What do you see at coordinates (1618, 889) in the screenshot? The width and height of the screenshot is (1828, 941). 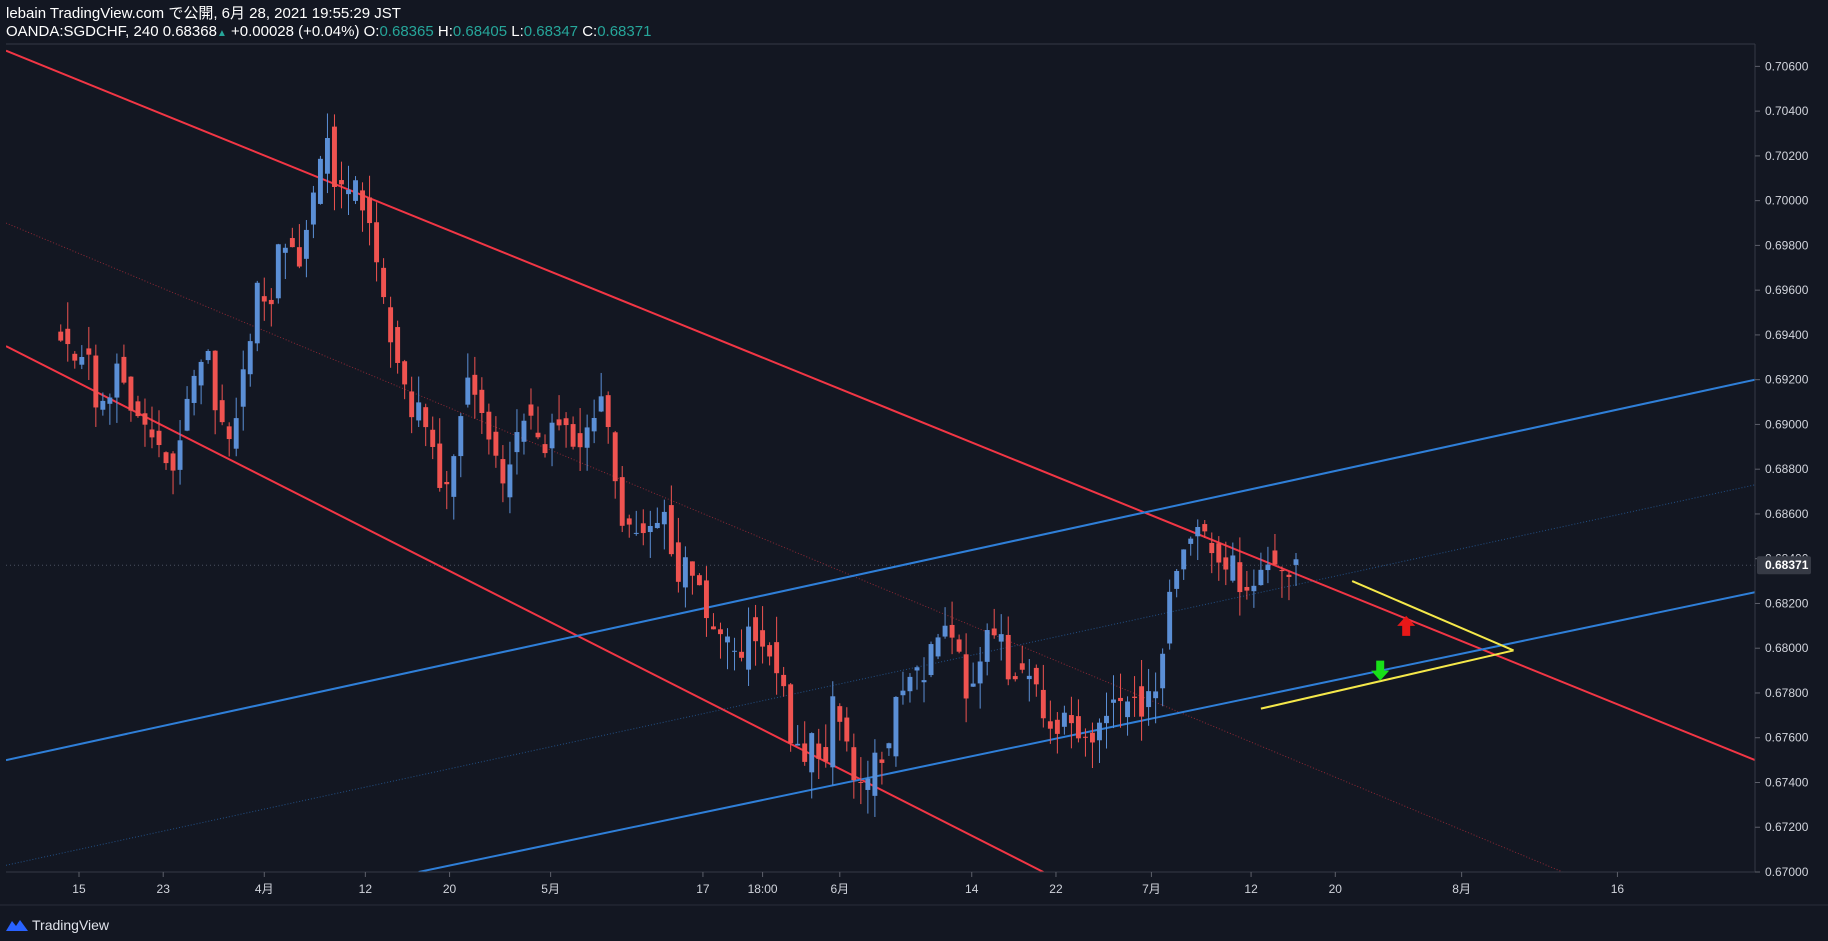 I see `x-tick-label: 16` at bounding box center [1618, 889].